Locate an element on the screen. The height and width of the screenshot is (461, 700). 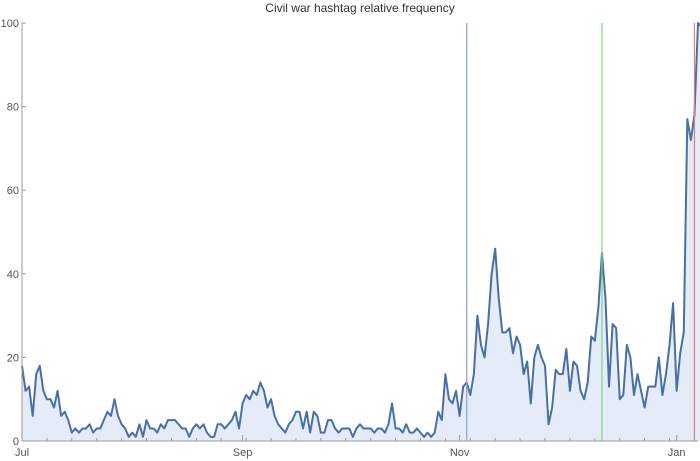
x-tick-label: Sep is located at coordinates (243, 453).